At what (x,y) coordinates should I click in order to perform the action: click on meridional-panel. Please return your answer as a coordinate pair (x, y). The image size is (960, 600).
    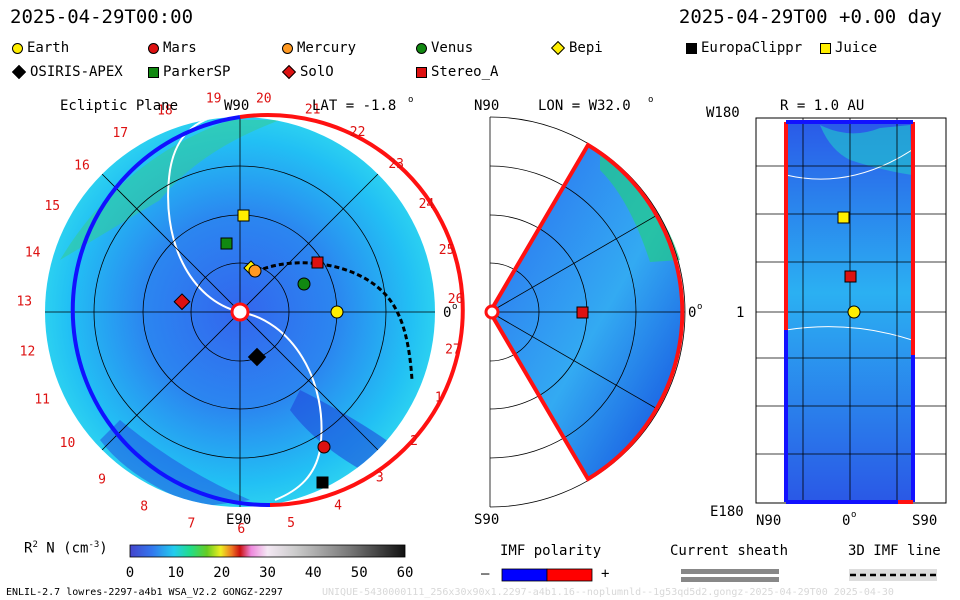
    Looking at the image, I should click on (585, 312).